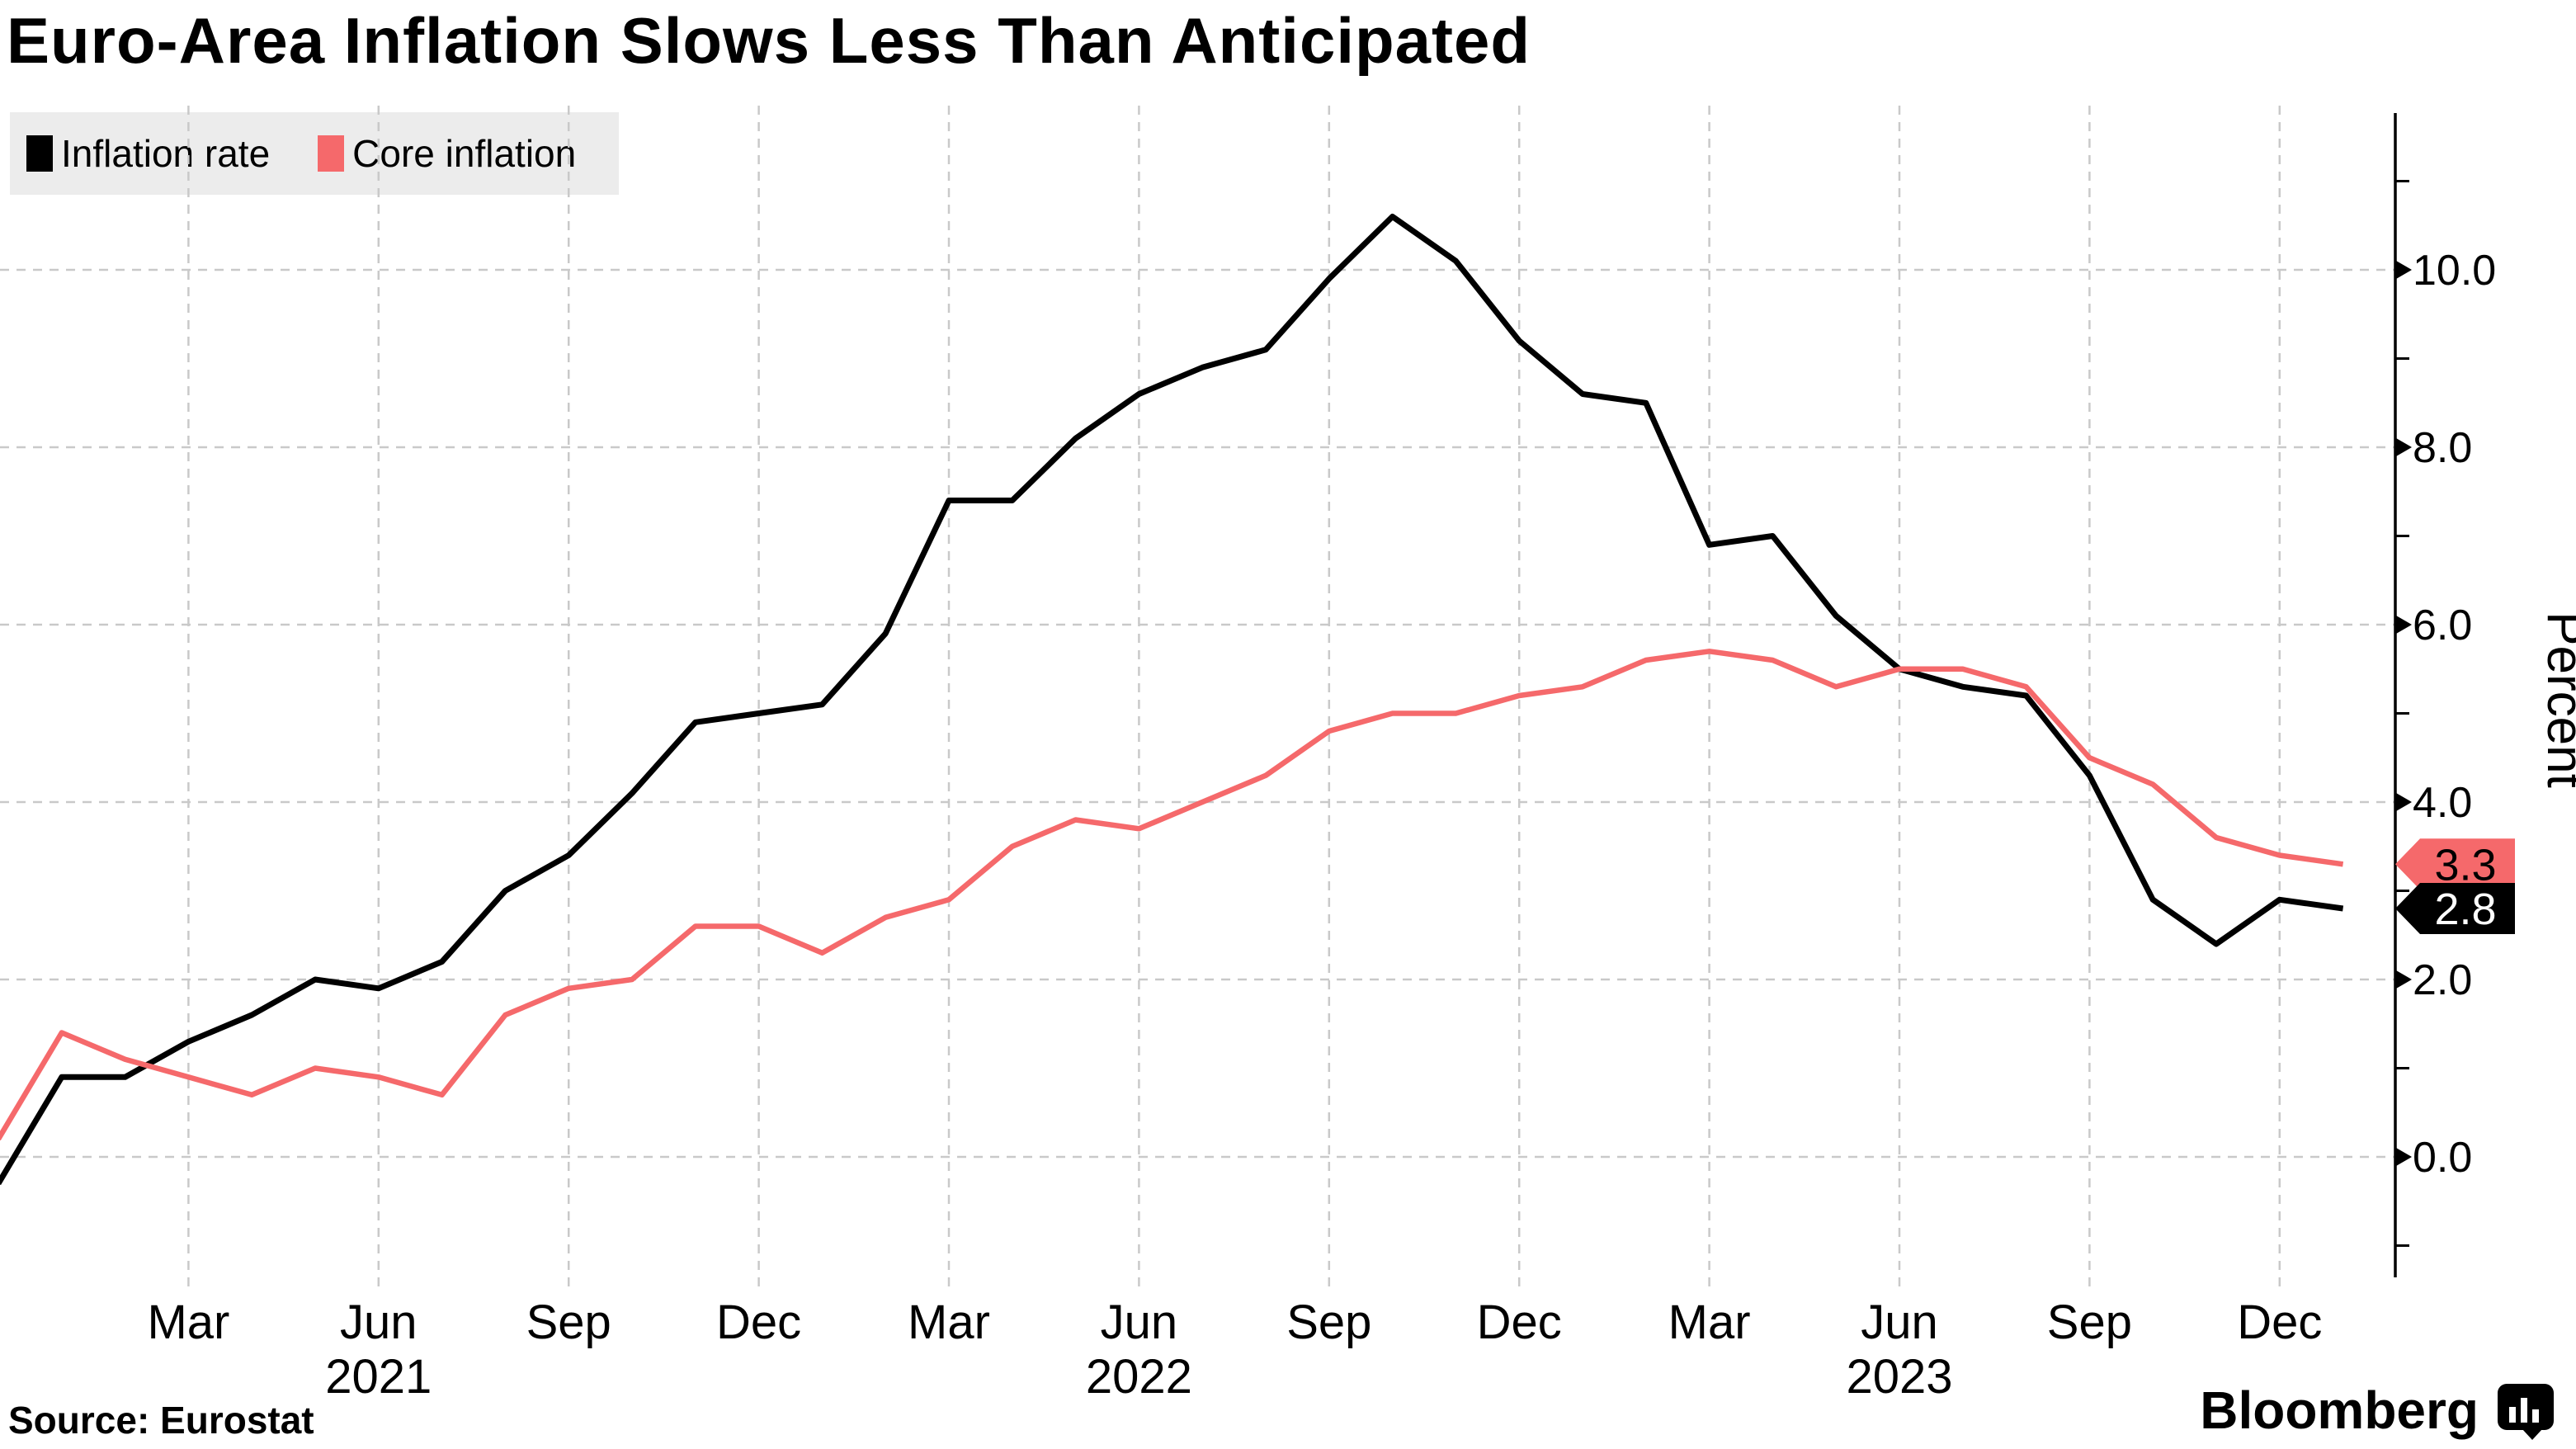 This screenshot has height=1449, width=2576. What do you see at coordinates (2556, 699) in the screenshot?
I see `y-axis-title: Percent` at bounding box center [2556, 699].